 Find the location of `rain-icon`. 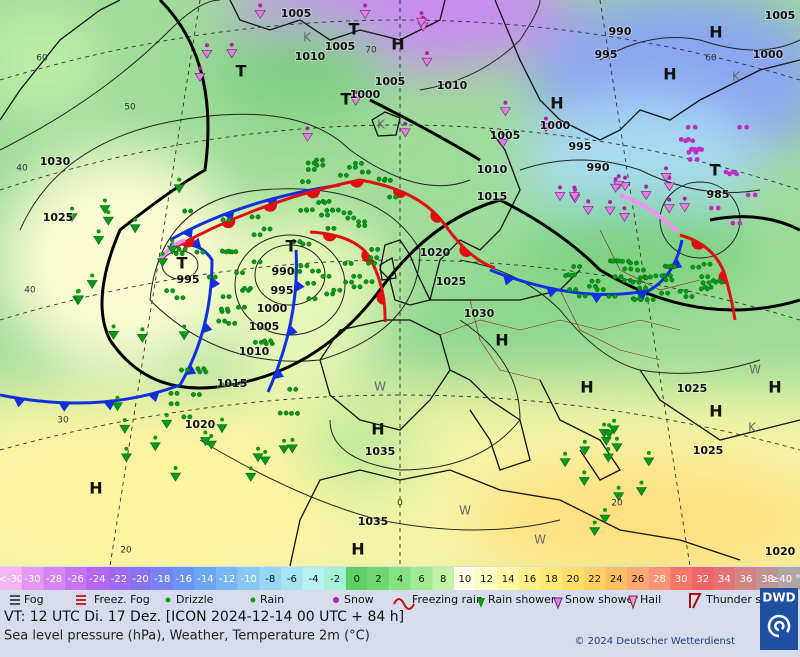

rain-icon is located at coordinates (253, 600).